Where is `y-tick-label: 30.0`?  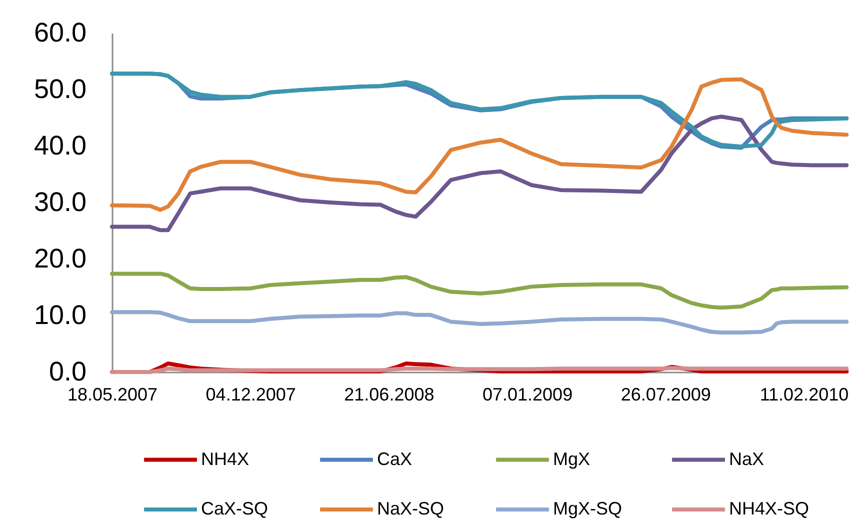 y-tick-label: 30.0 is located at coordinates (60, 202).